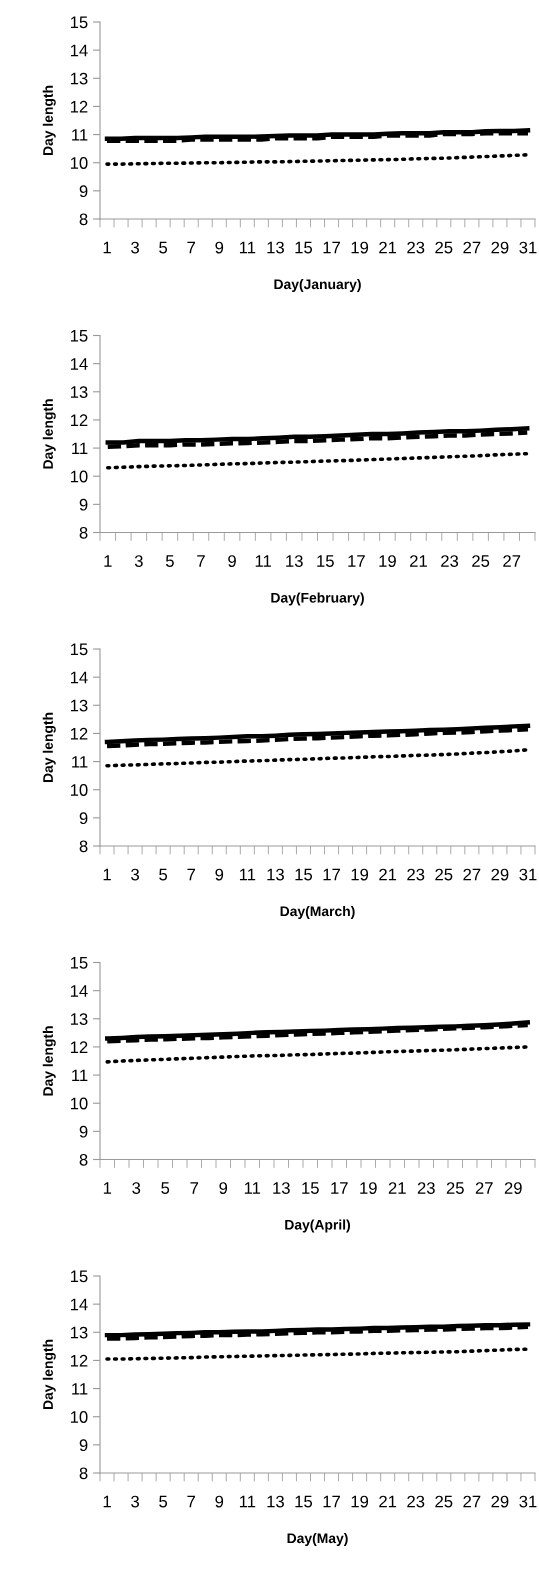 Image resolution: width=539 pixels, height=1576 pixels. Describe the element at coordinates (317, 1226) in the screenshot. I see `x-axis-title: Day(April)` at that location.